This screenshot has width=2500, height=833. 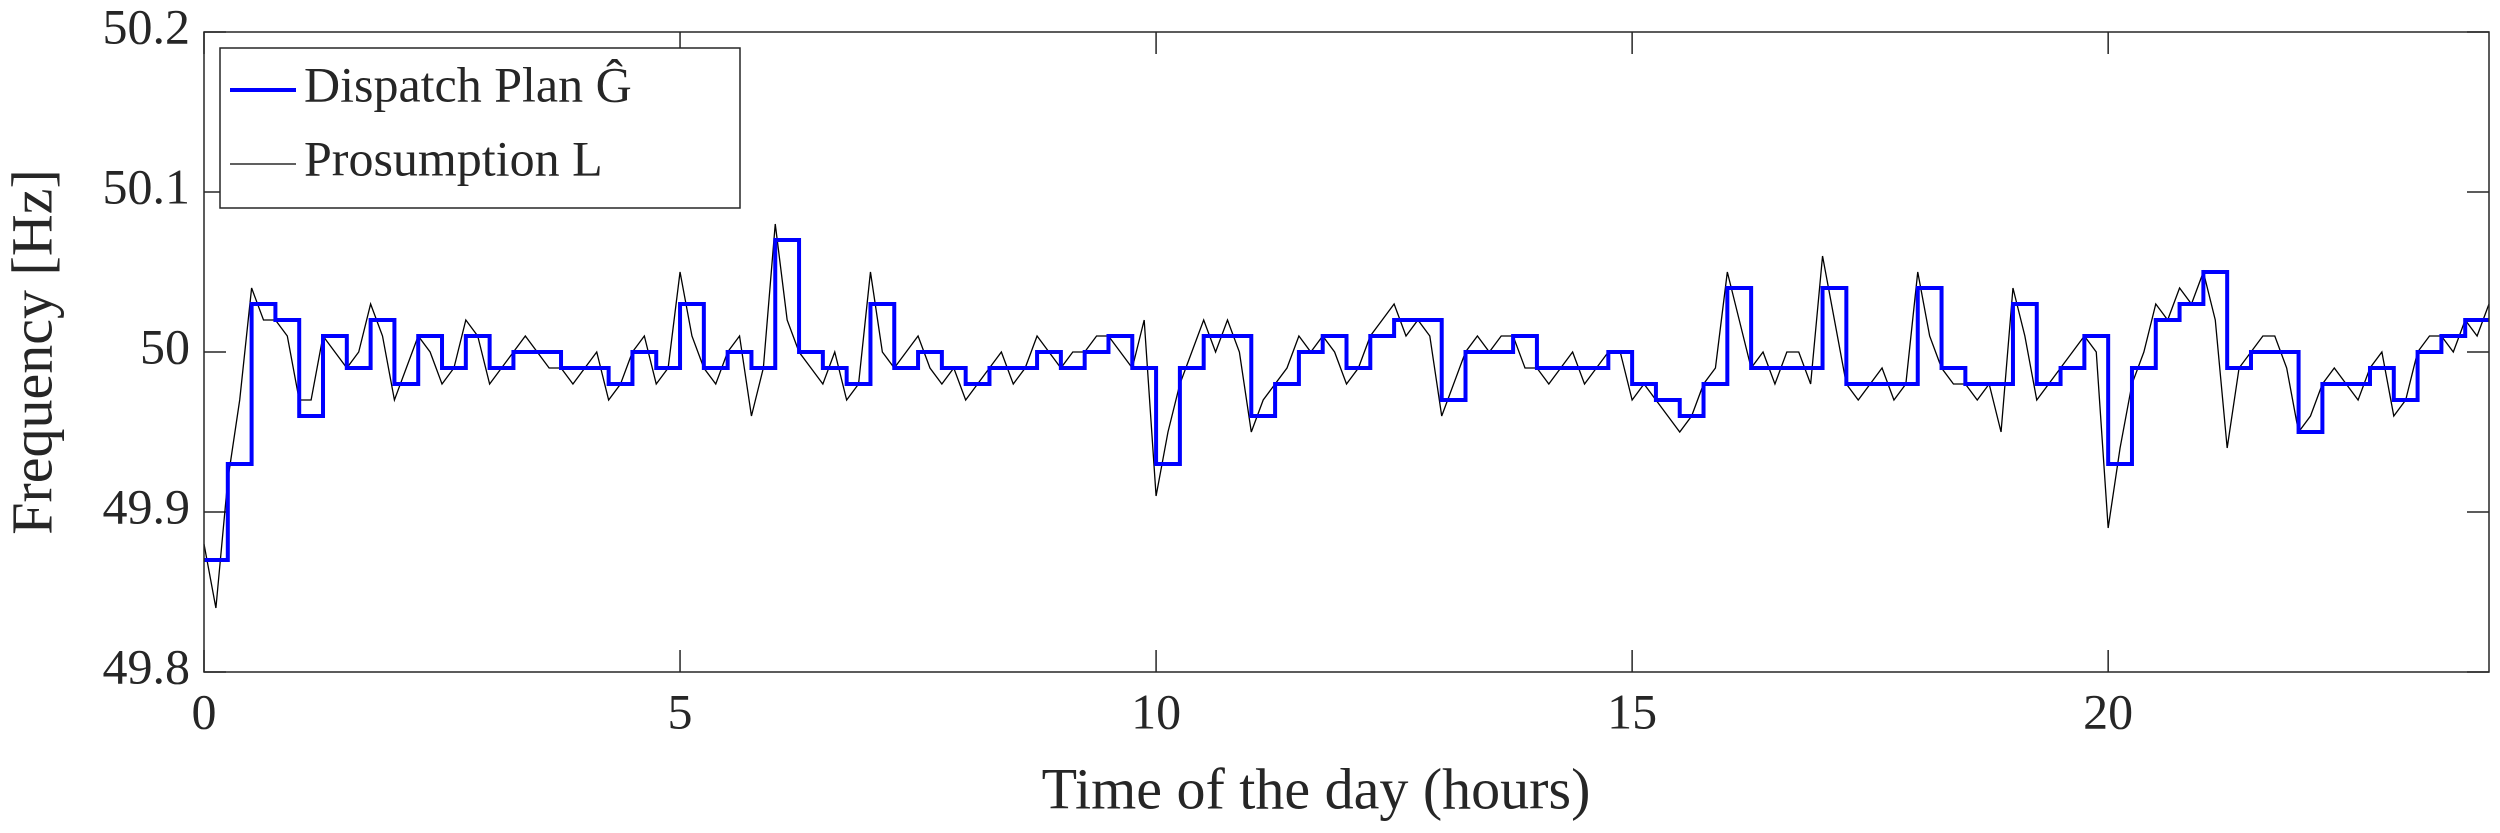 I want to click on y-tick-label: 50.1, so click(x=147, y=186).